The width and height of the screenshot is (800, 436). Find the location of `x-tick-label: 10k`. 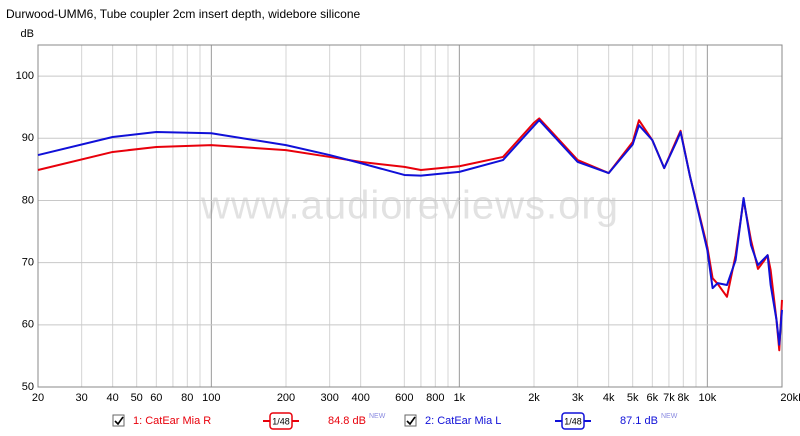

x-tick-label: 10k is located at coordinates (707, 398).